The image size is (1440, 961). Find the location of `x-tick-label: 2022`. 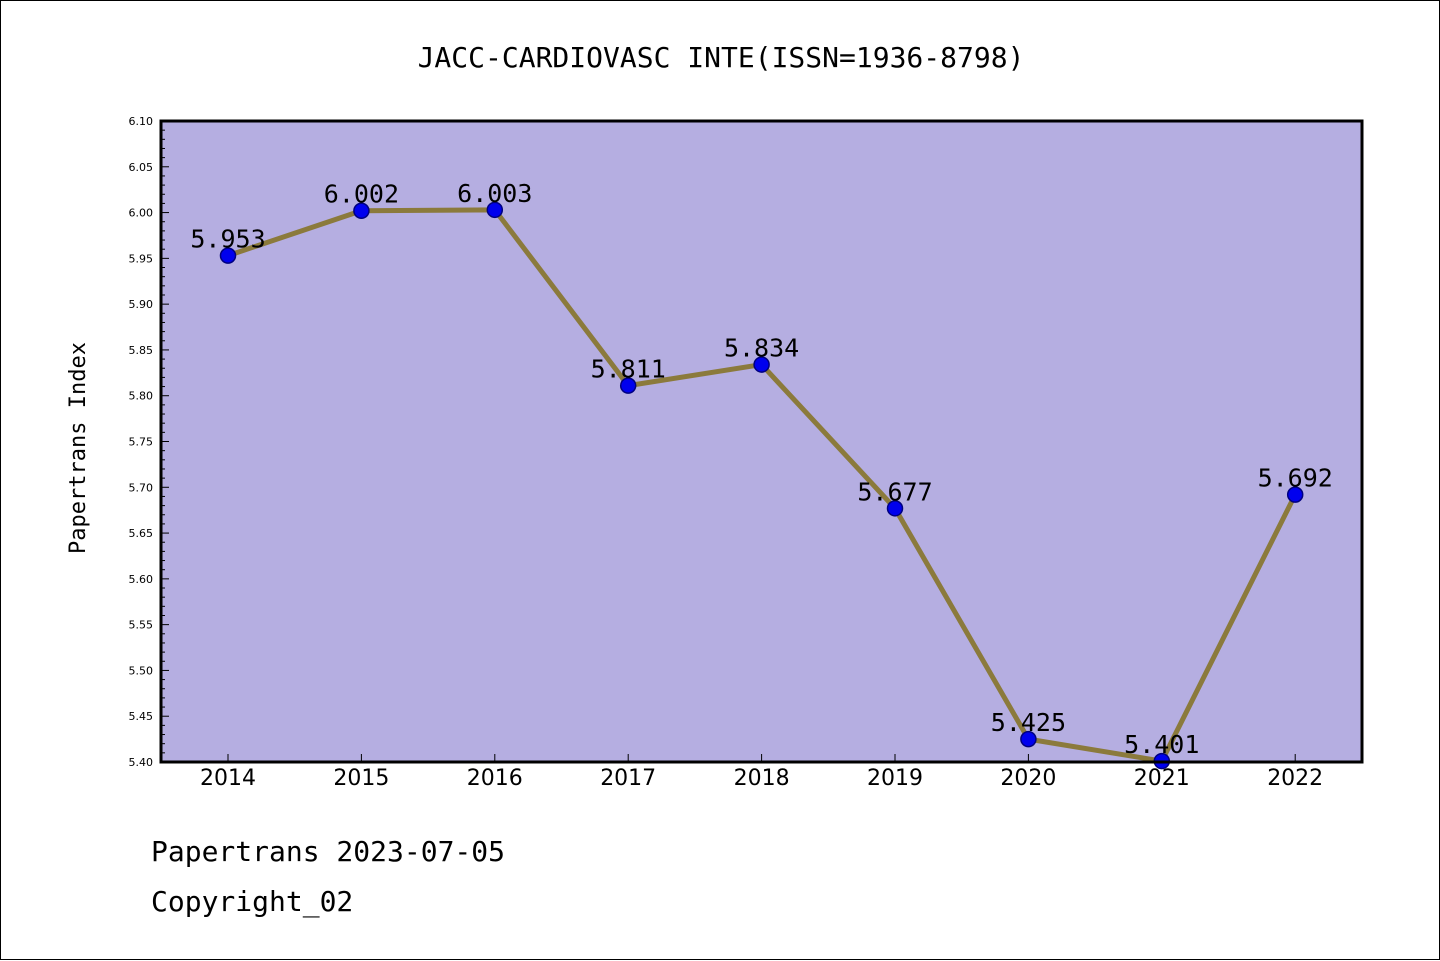

x-tick-label: 2022 is located at coordinates (1295, 778).